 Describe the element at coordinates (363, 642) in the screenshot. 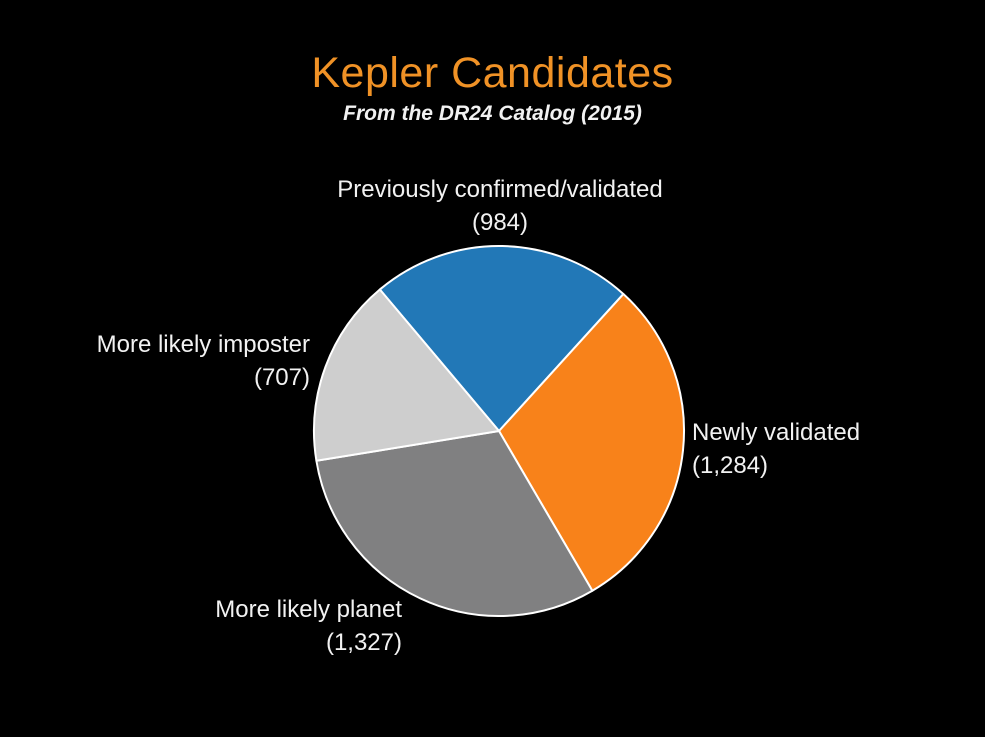

I see `slice-label-count: (1,327)` at that location.